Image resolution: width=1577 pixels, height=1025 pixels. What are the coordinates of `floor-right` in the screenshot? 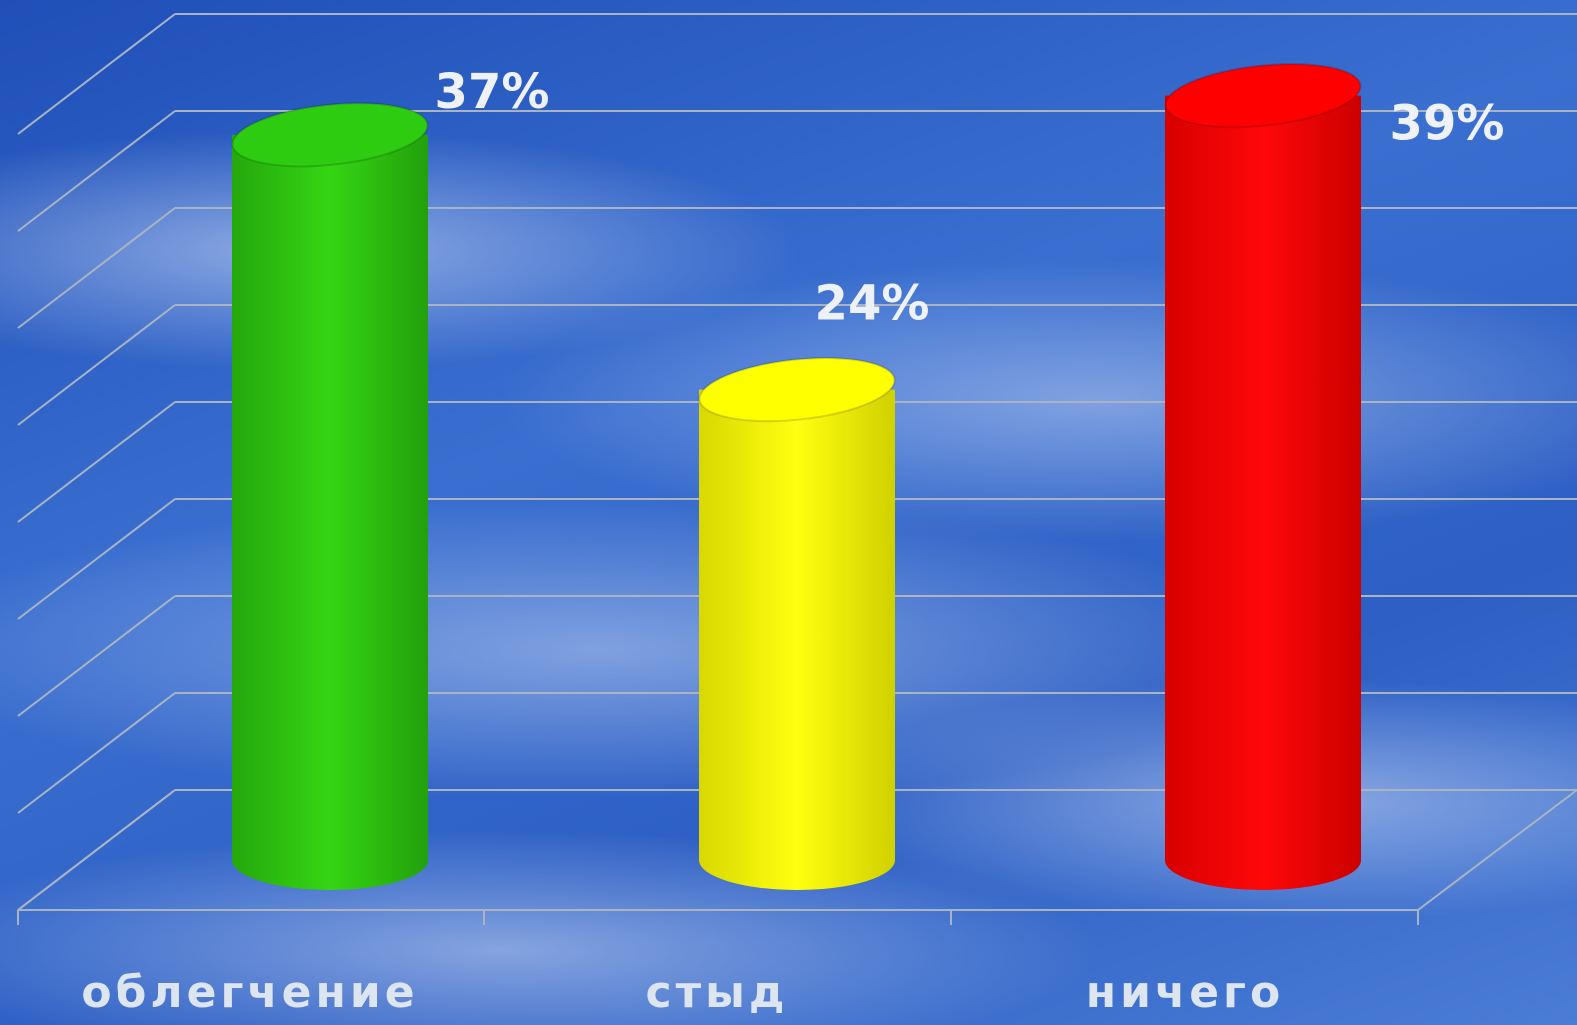 It's located at (1497, 850).